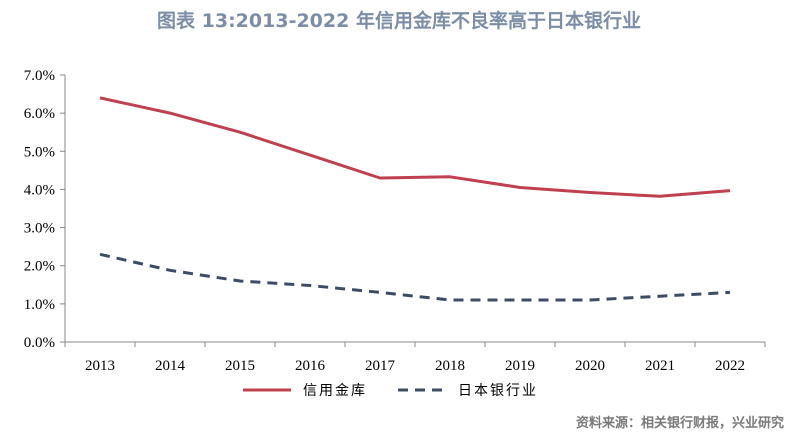  Describe the element at coordinates (44, 209) in the screenshot. I see `y-tick-labels: 0.0% 1.0% 2.0% 3.0% 4.0% 5.0% 6.0% 7.0%` at that location.